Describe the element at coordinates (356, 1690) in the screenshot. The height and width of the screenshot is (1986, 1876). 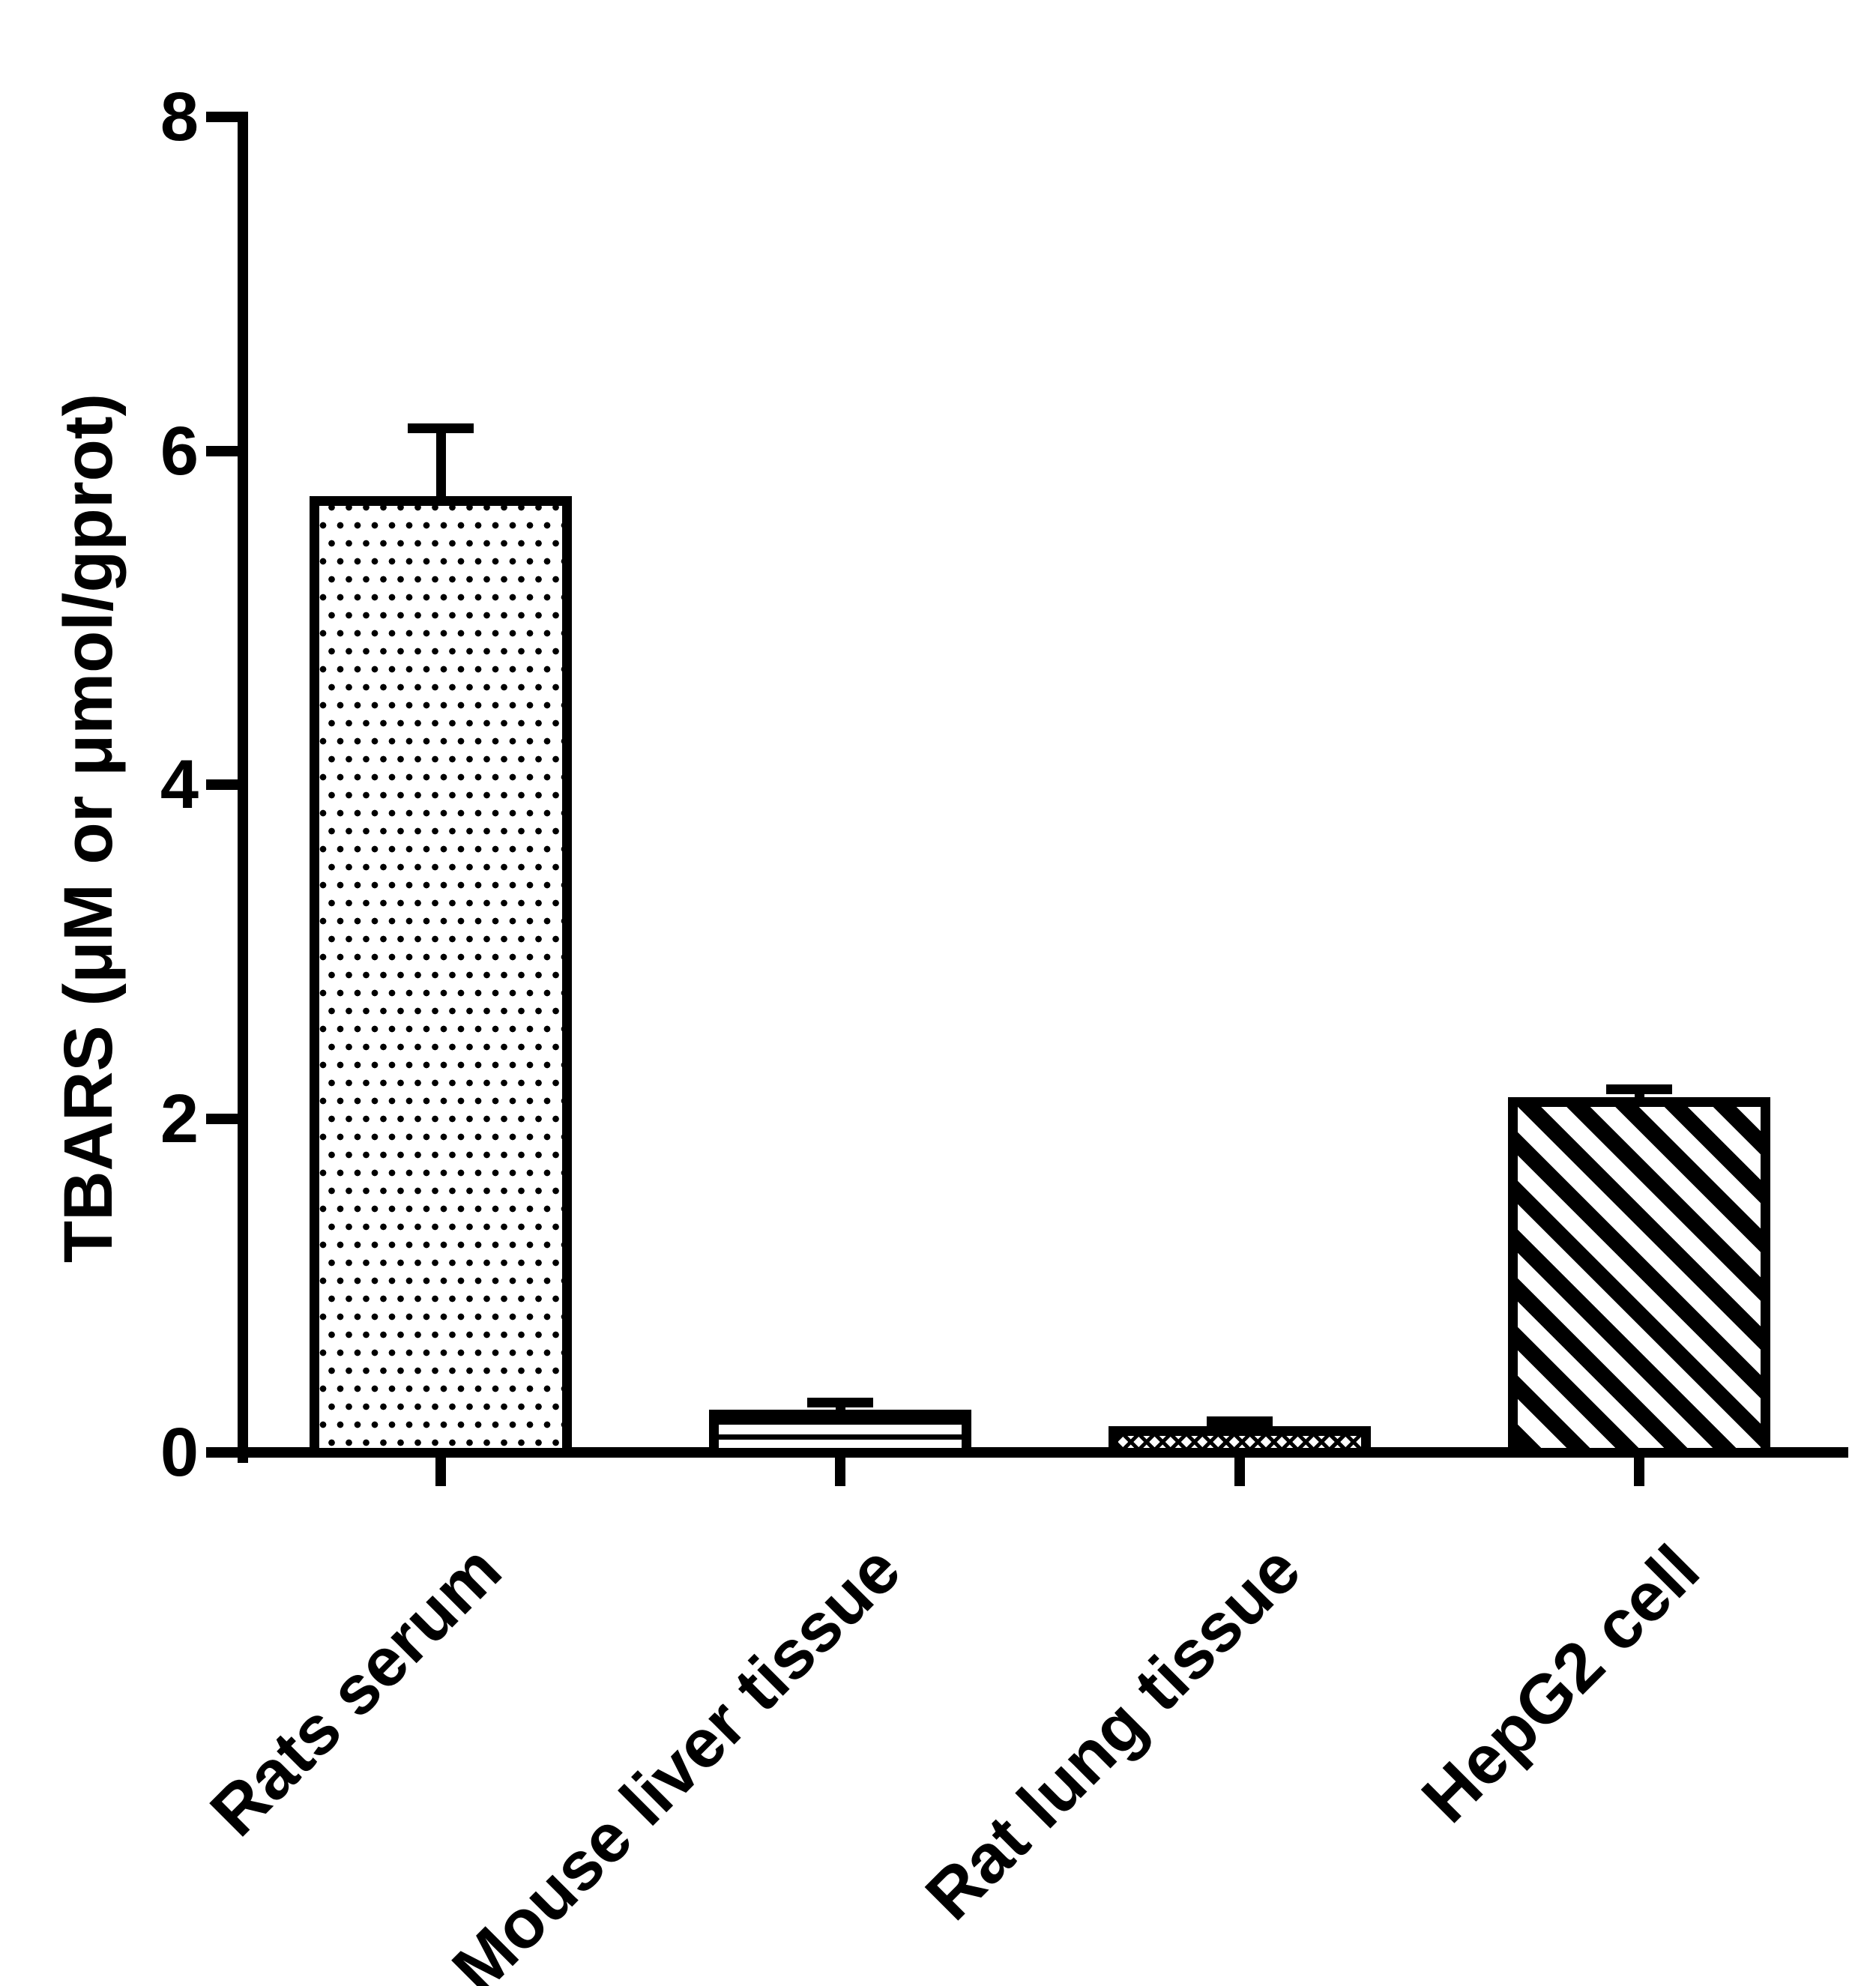
I see `x-category-label-rats-serum: Rats serum` at that location.